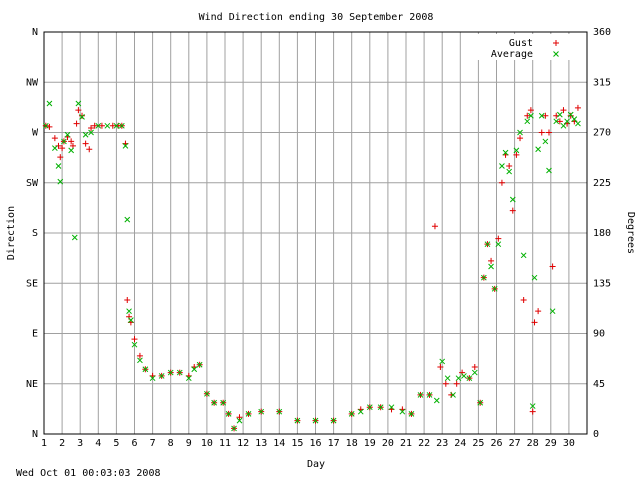 This screenshot has width=640, height=480. Describe the element at coordinates (207, 443) in the screenshot. I see `x-tick-label: 10` at that location.